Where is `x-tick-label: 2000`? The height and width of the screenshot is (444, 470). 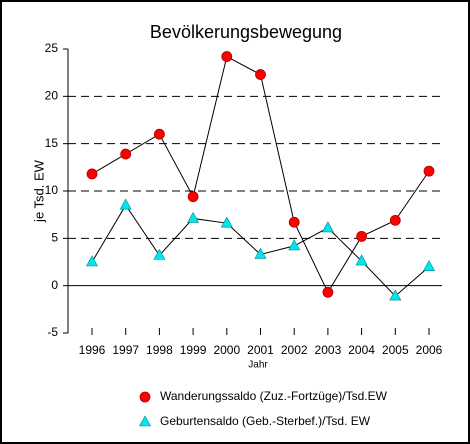
x-tick-label: 2000 is located at coordinates (226, 350).